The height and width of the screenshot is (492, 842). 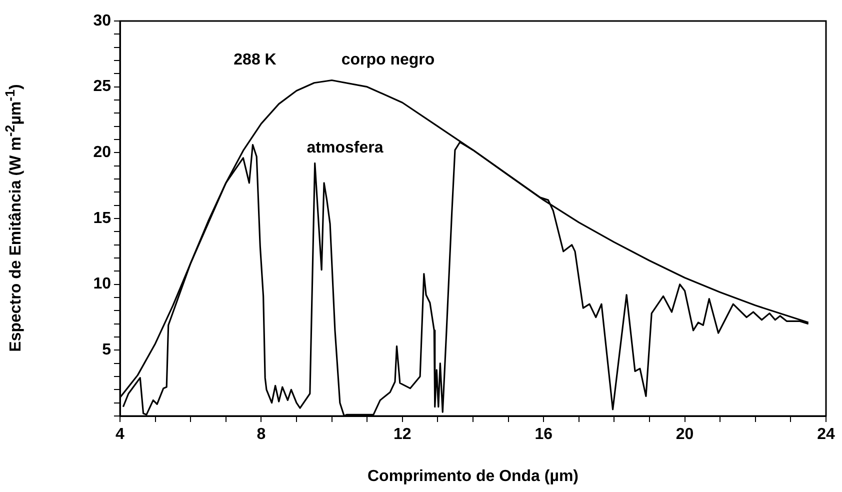 I want to click on series-label: atmosfera, so click(x=345, y=147).